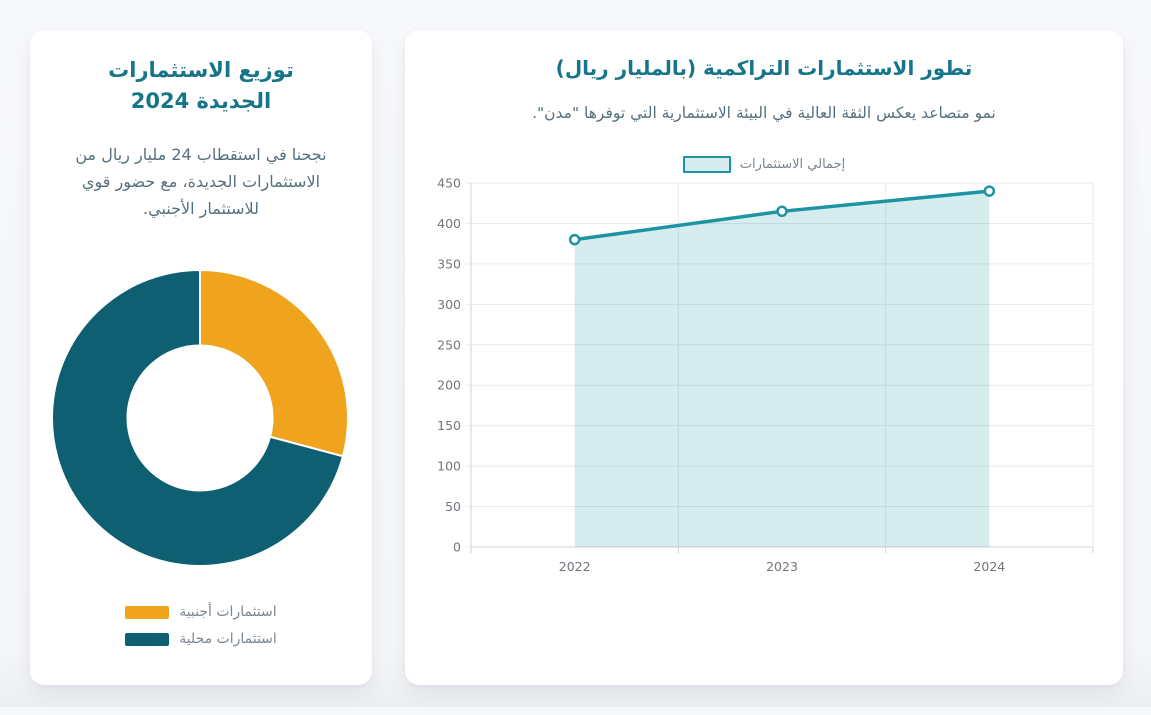 The image size is (1151, 715). I want to click on svg-text: 200, so click(449, 385).